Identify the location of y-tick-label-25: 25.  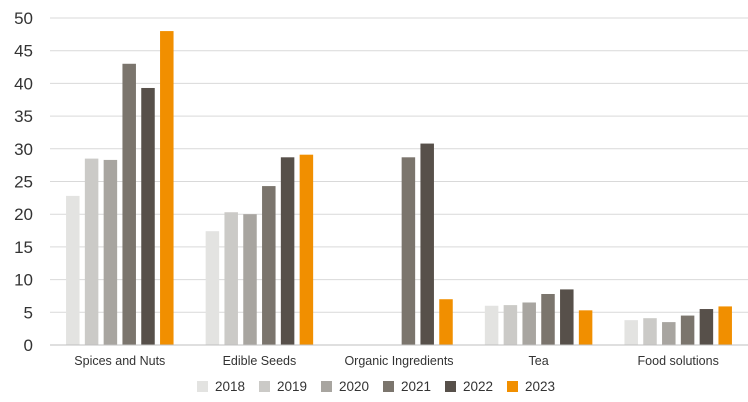
(23, 182).